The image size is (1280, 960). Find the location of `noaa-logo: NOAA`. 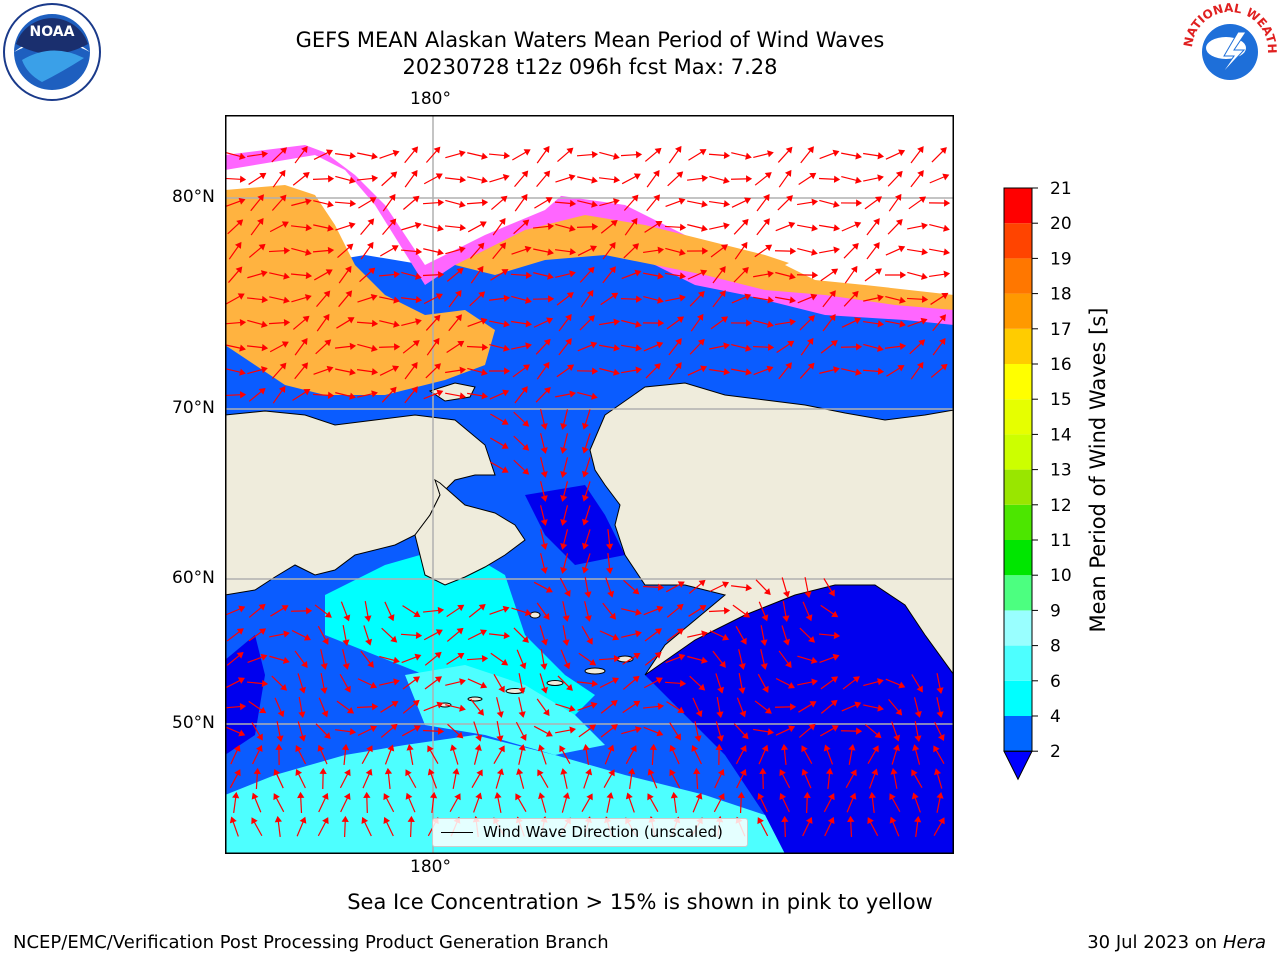

noaa-logo: NOAA is located at coordinates (52, 52).